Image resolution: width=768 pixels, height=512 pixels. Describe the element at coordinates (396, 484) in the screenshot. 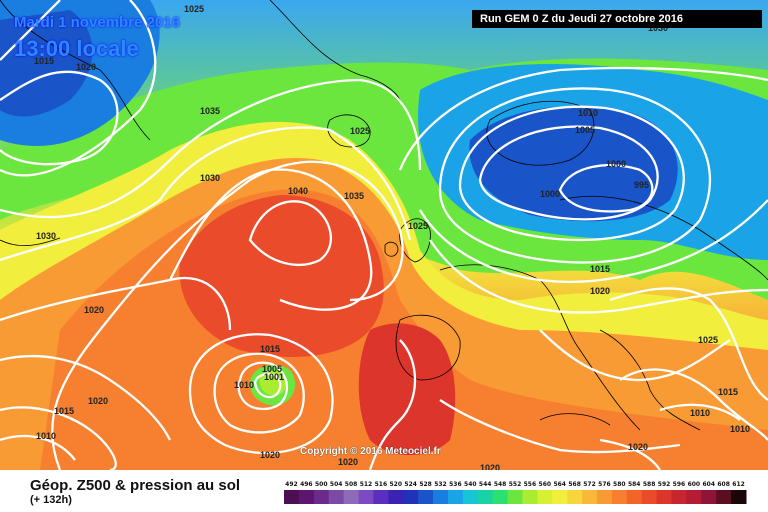

I see `legend-tick-label: 520` at that location.